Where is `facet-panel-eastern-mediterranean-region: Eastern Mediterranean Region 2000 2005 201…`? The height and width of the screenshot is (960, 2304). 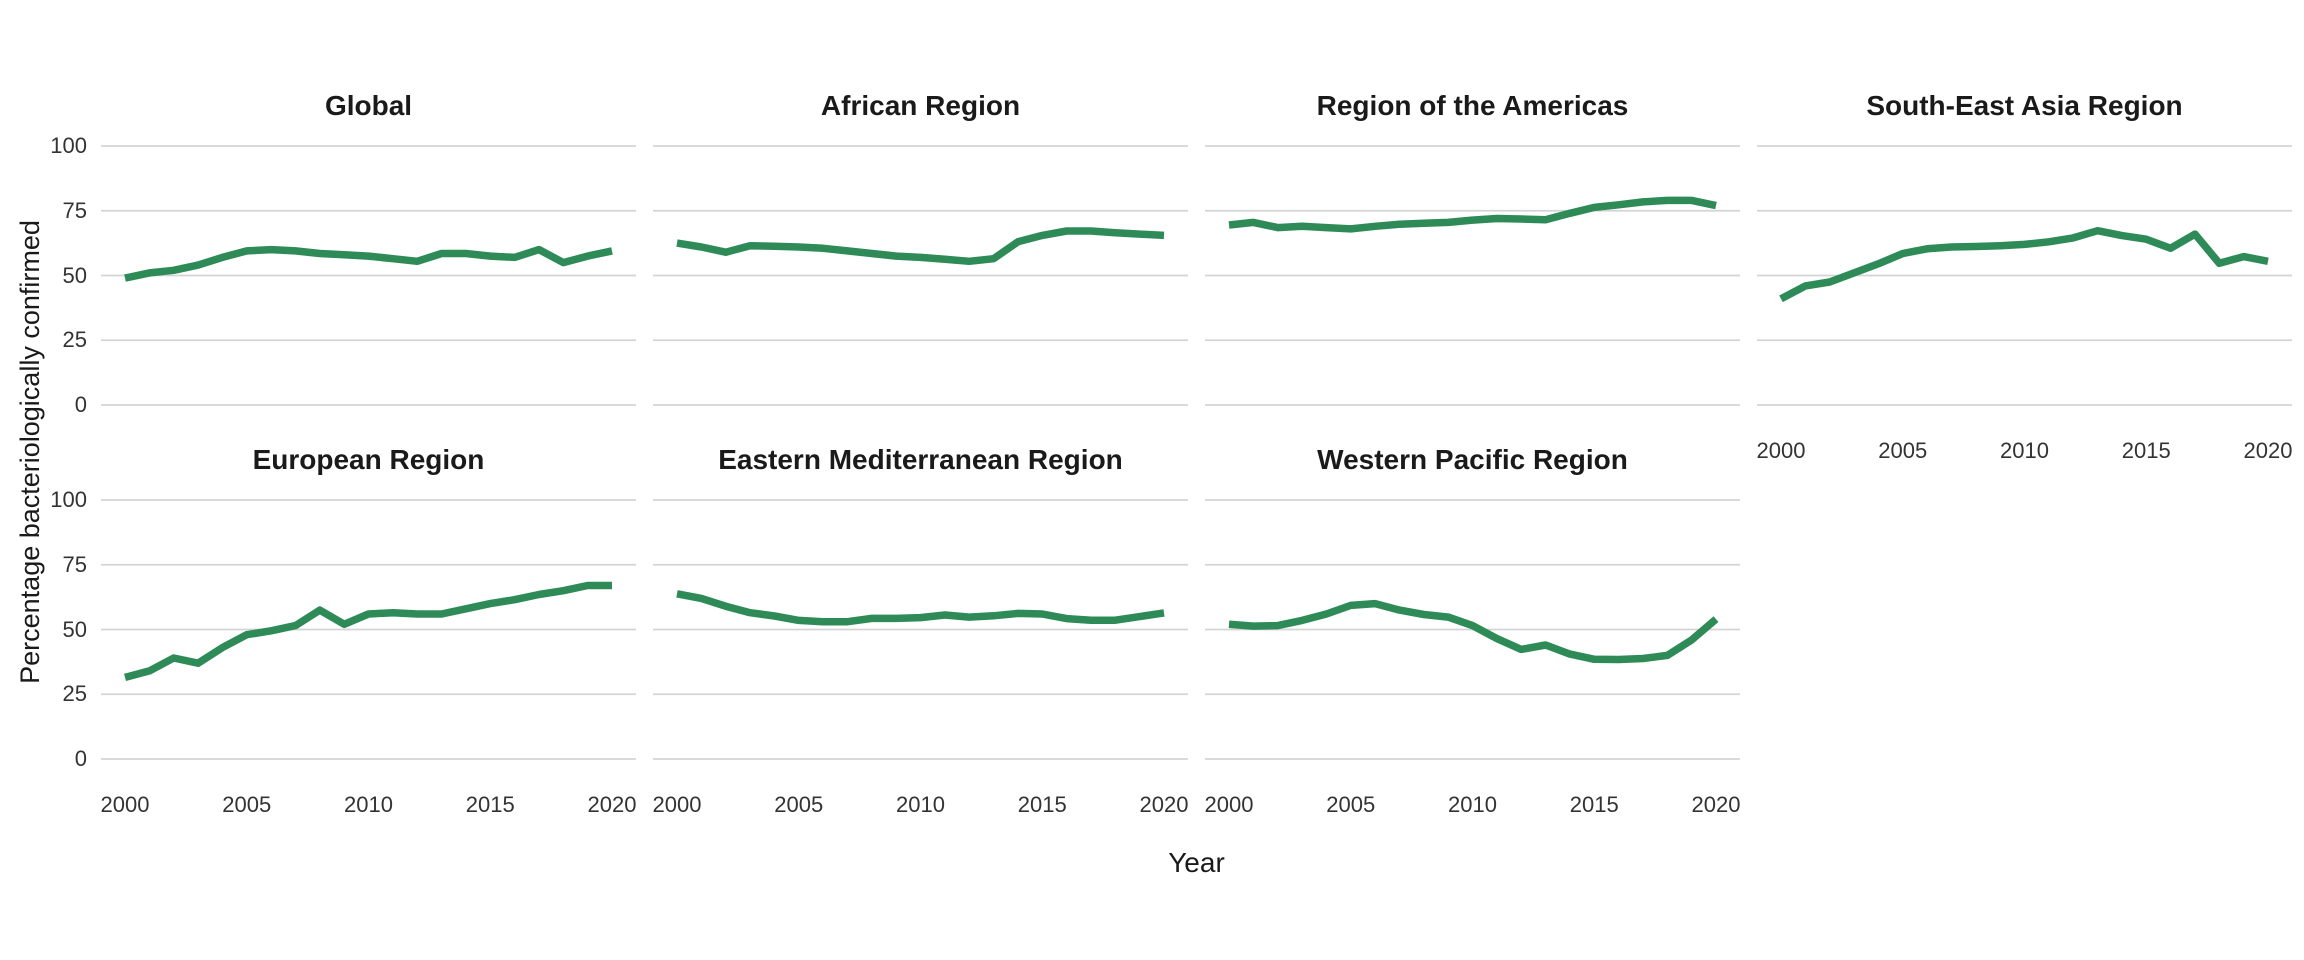 facet-panel-eastern-mediterranean-region: Eastern Mediterranean Region 2000 2005 201… is located at coordinates (921, 630).